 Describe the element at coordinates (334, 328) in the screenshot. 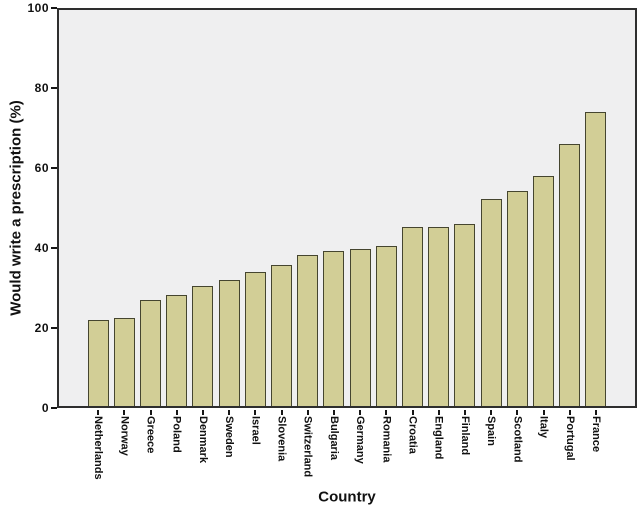

I see `bar-bulgaria` at that location.